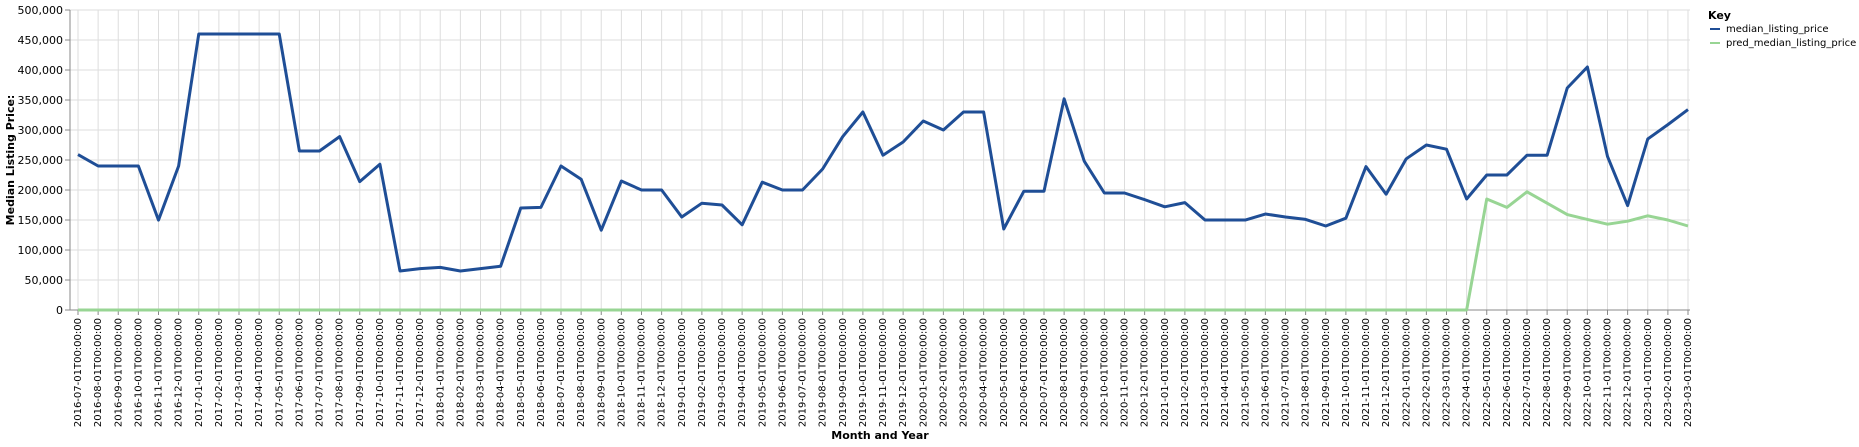 The image size is (1859, 447). I want to click on x-tick-label: 2017-06-01T00:00:00, so click(299, 372).